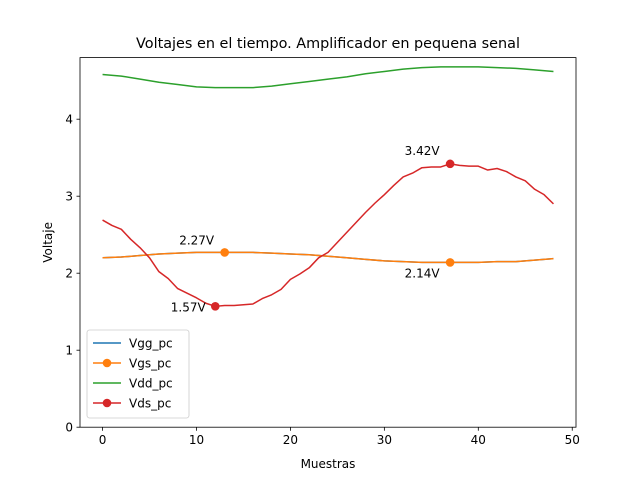  I want to click on data-label: 2.14V, so click(423, 273).